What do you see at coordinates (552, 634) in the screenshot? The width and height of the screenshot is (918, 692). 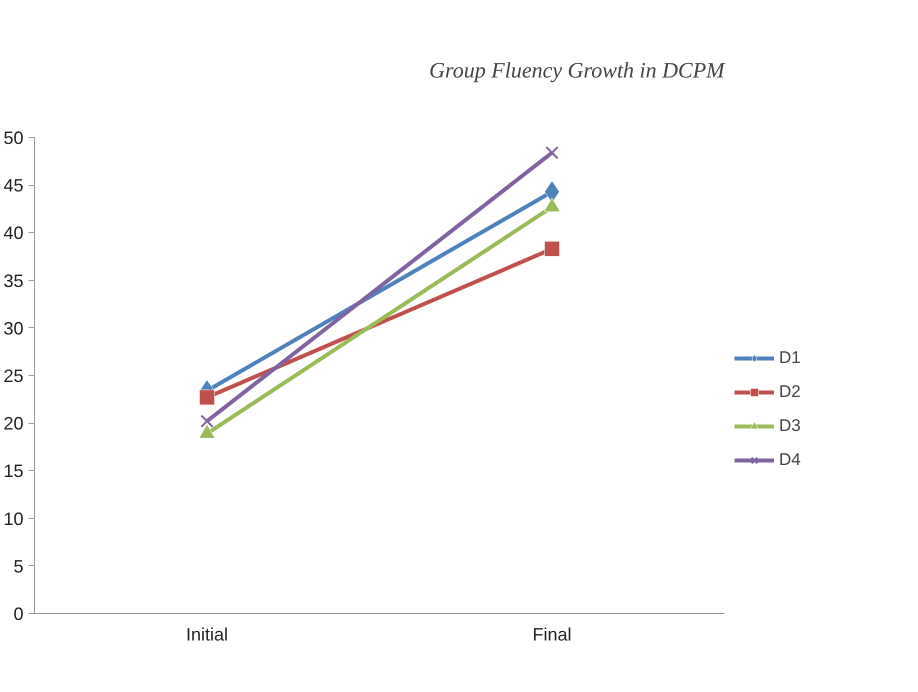 I see `x-tick-label: Final` at bounding box center [552, 634].